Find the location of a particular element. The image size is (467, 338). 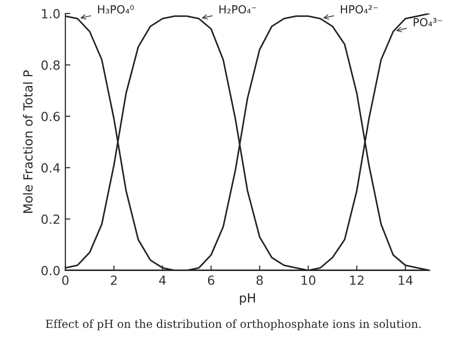

y-axis-title: Mole Fraction of Total P is located at coordinates (27, 141).